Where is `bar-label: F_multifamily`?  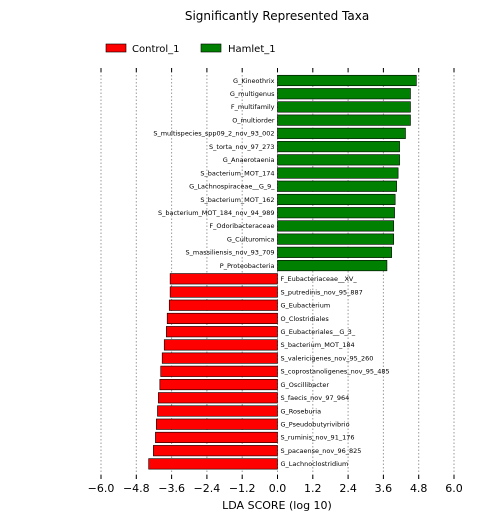 bar-label: F_multifamily is located at coordinates (253, 107).